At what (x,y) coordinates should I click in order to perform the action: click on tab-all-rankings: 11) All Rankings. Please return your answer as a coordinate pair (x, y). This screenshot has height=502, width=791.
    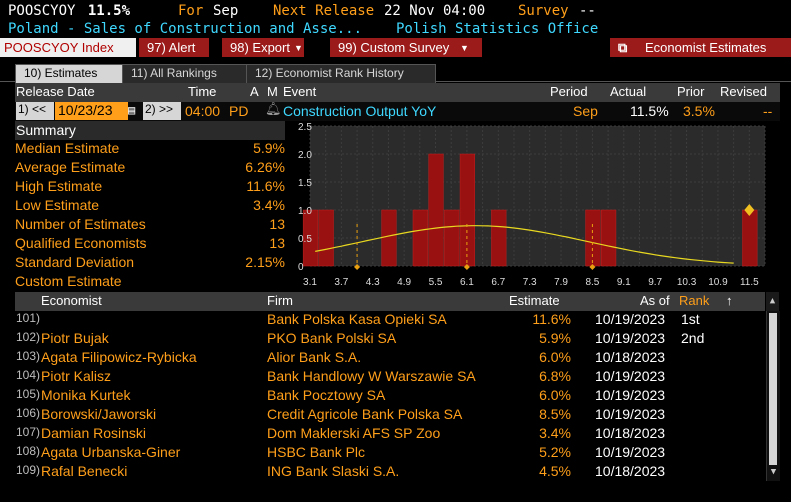
    Looking at the image, I should click on (190, 73).